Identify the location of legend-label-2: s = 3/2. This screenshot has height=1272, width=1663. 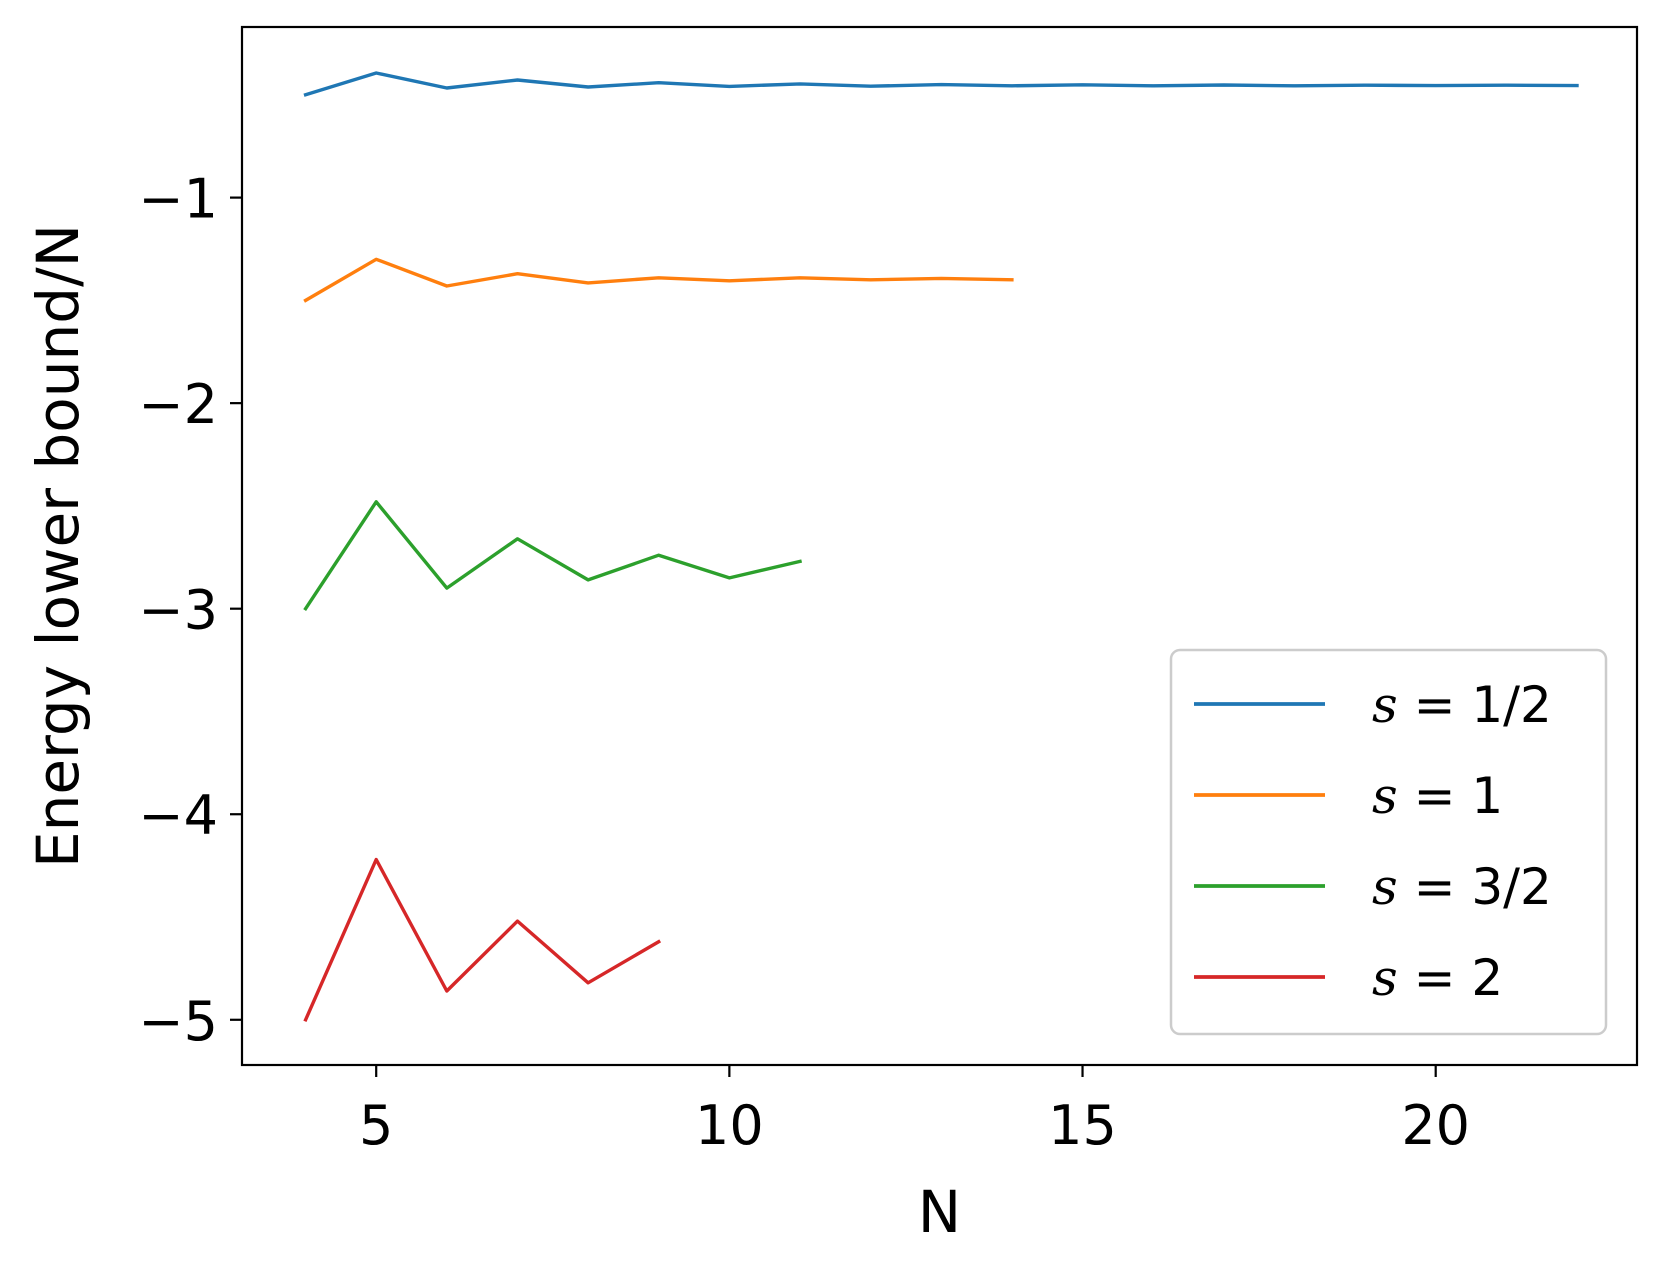
(1462, 887).